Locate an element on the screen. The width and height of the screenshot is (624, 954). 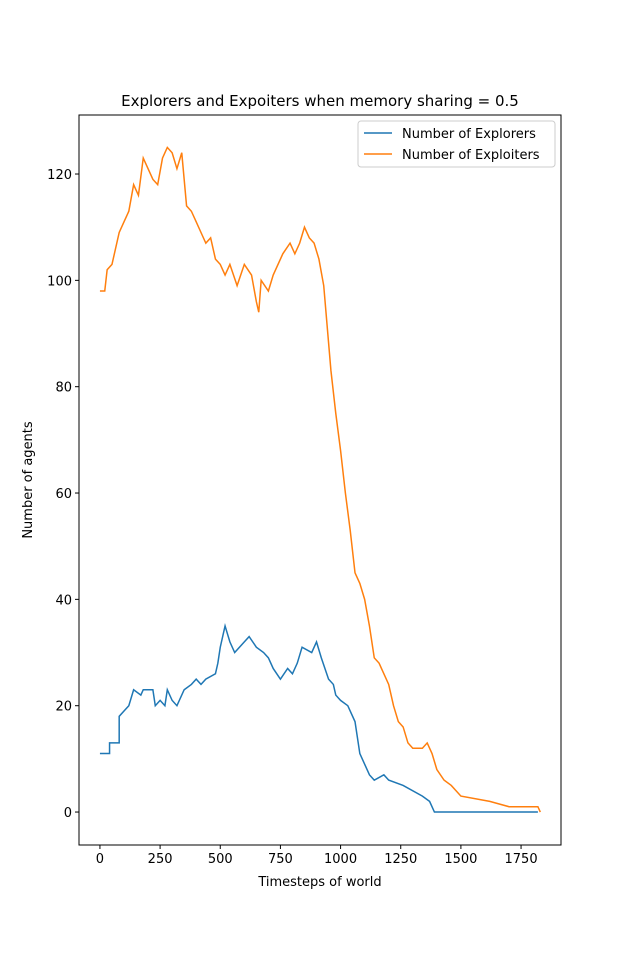
series-line is located at coordinates (318, 718).